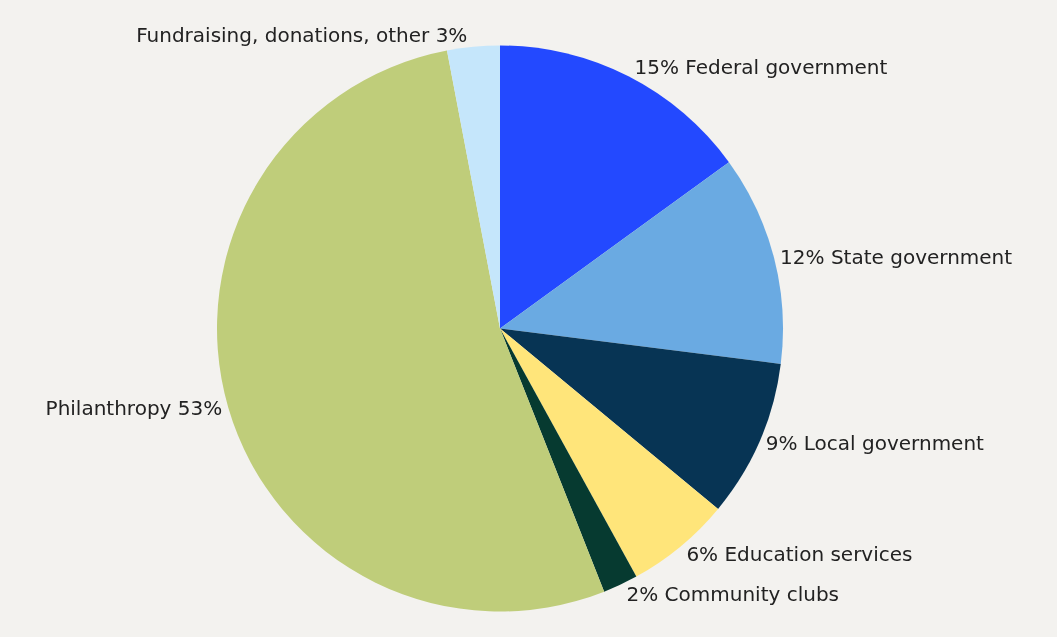  What do you see at coordinates (733, 594) in the screenshot?
I see `slice-label: 2% Community clubs` at bounding box center [733, 594].